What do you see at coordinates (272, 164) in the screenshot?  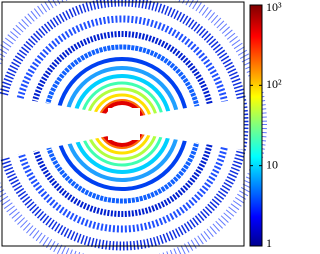 I see `colorbar-tick-label: 10` at bounding box center [272, 164].